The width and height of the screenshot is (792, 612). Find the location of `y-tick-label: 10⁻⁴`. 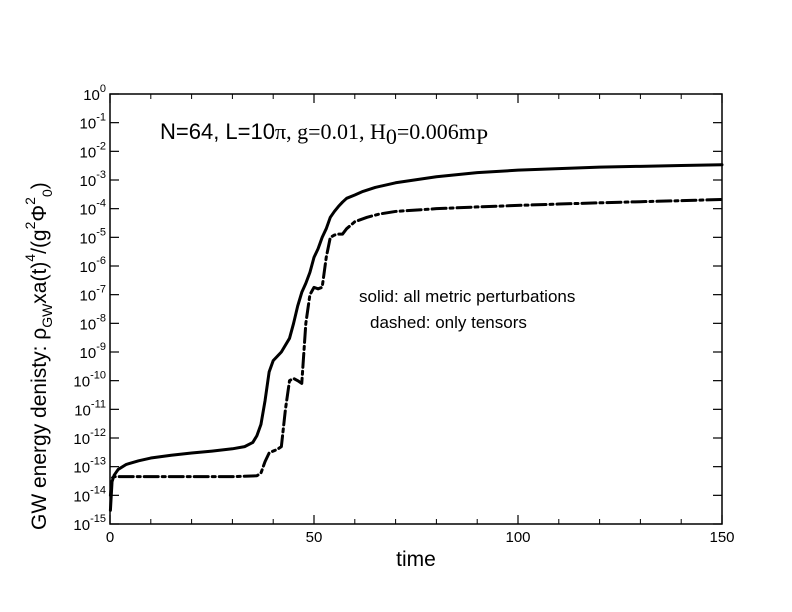

y-tick-label: 10⁻⁴ is located at coordinates (93, 208).